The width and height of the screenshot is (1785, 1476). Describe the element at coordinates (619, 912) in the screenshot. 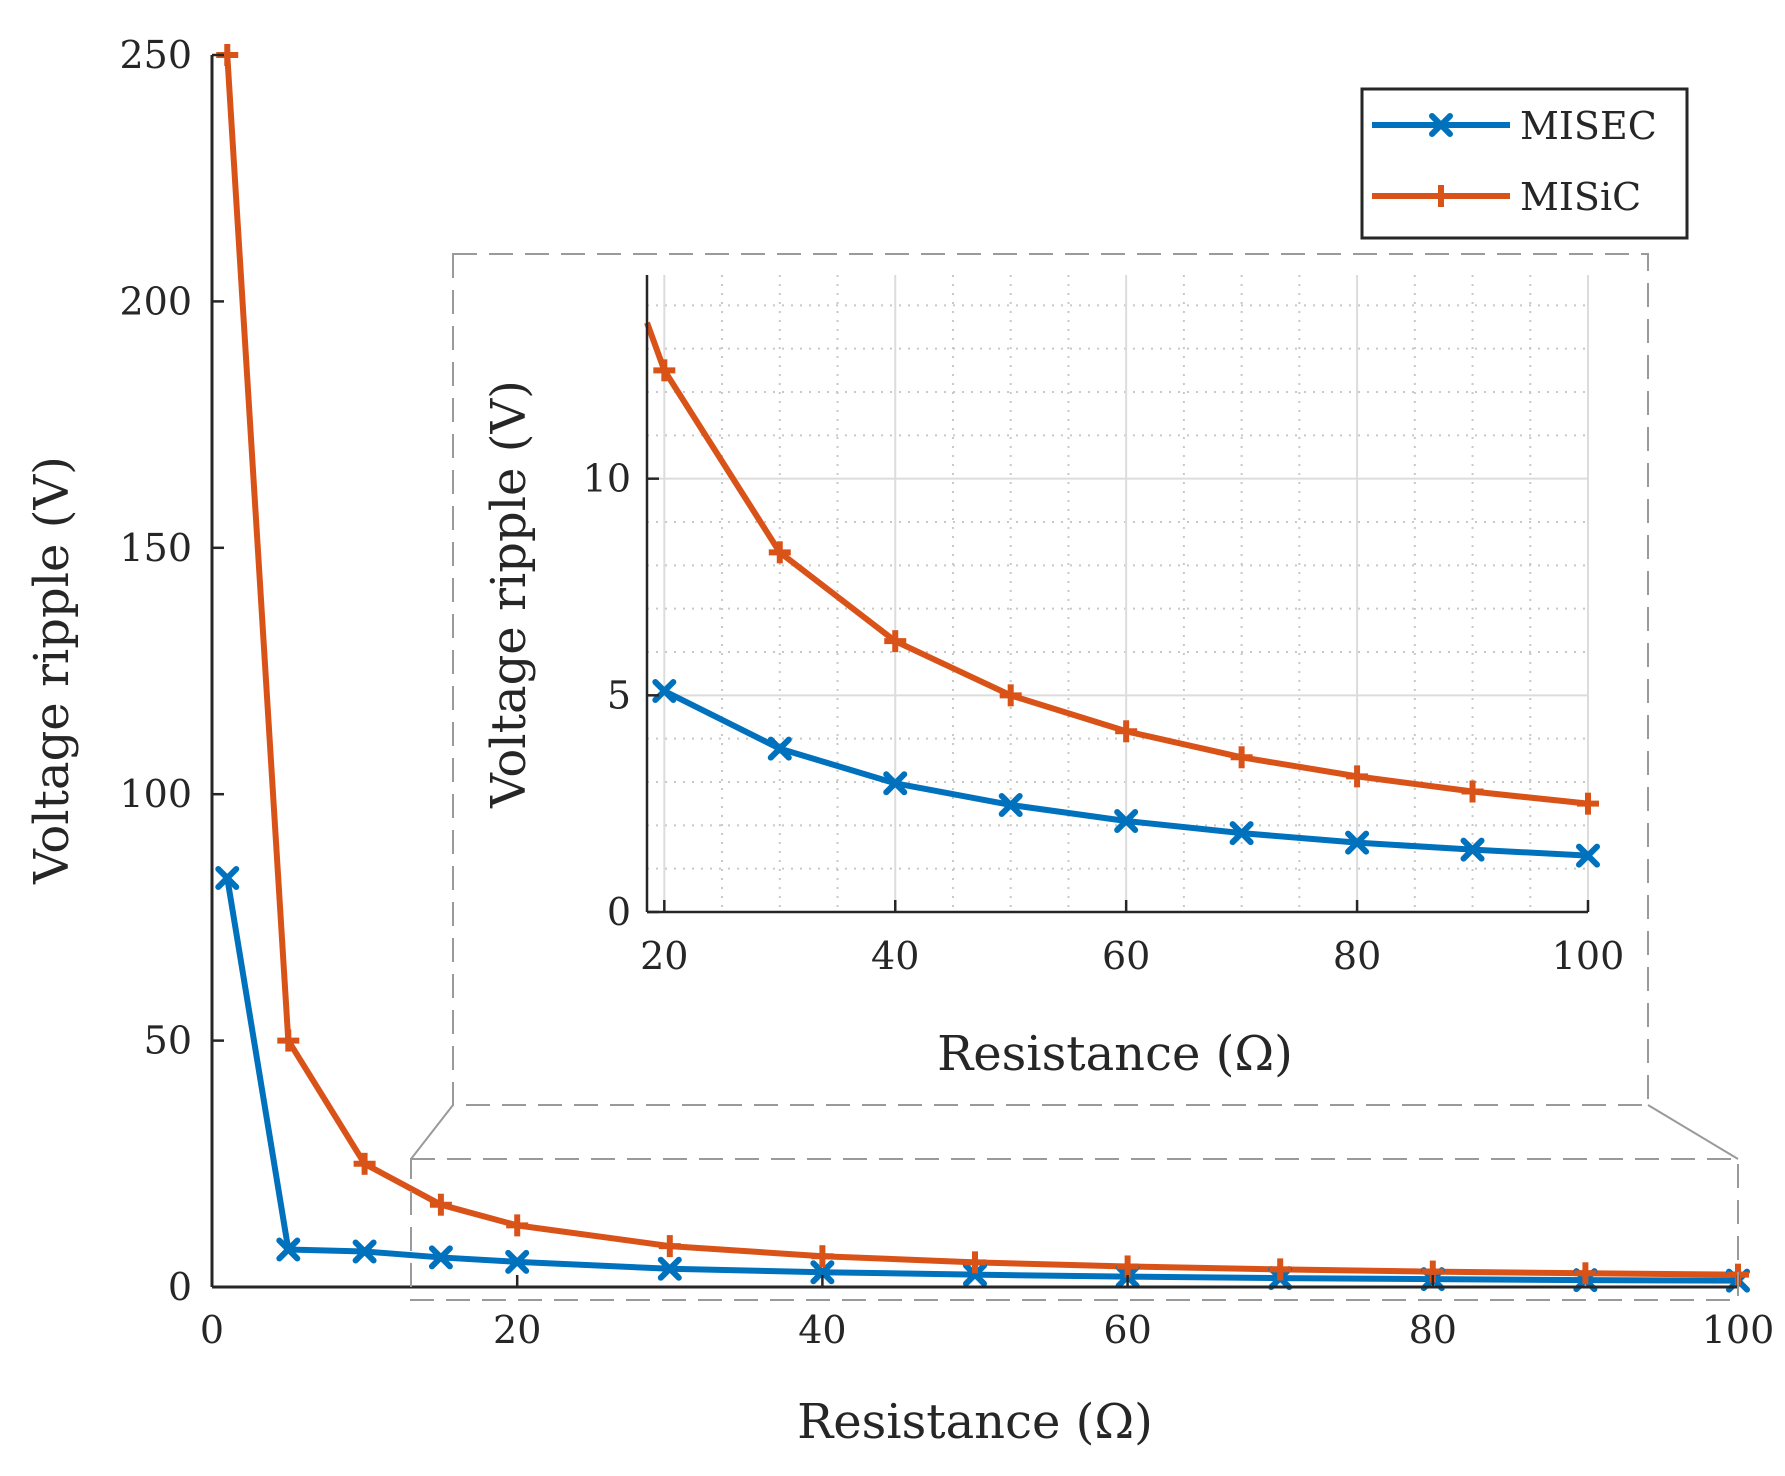

I see `inset-y-tick-label: 0` at that location.